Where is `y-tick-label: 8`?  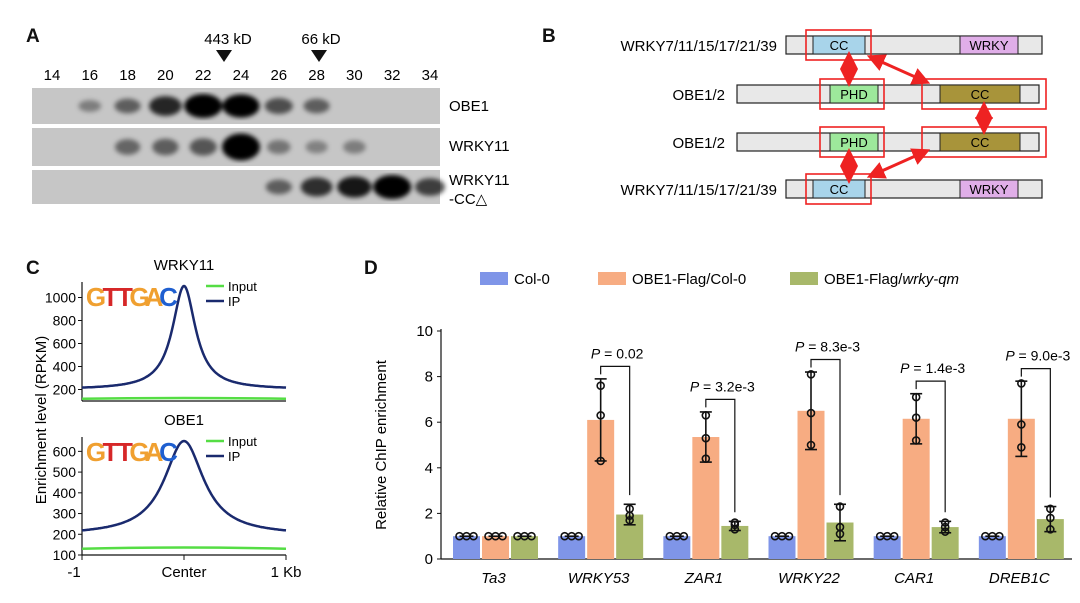 y-tick-label: 8 is located at coordinates (429, 377).